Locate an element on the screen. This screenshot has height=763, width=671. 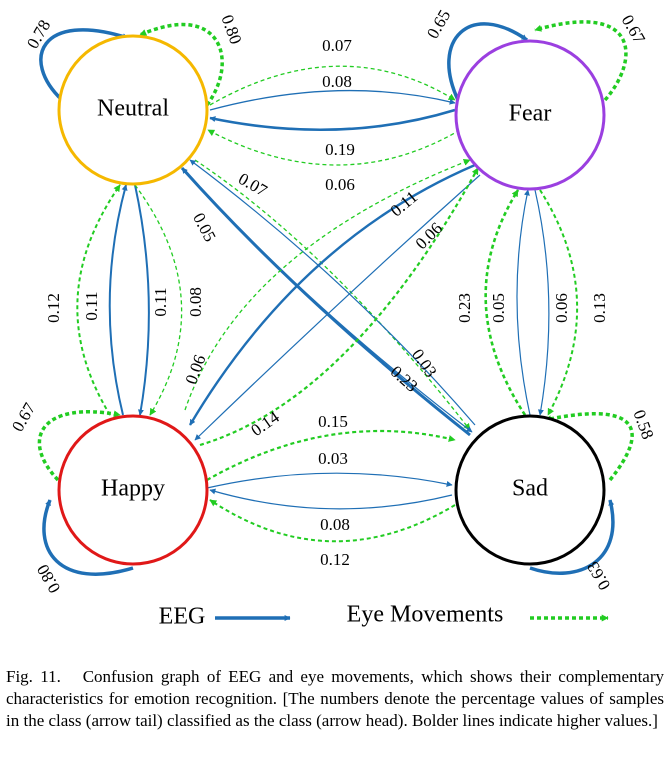
edge-label: 0.23 is located at coordinates (464, 308).